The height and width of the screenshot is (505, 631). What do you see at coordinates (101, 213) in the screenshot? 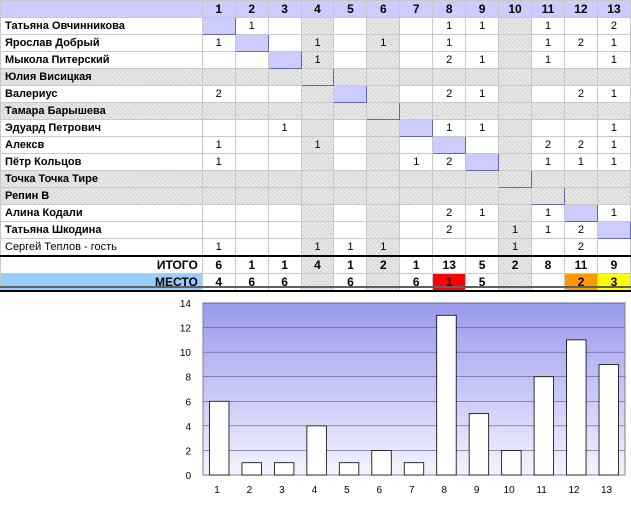
I see `participant-name: Алина Кодали` at bounding box center [101, 213].